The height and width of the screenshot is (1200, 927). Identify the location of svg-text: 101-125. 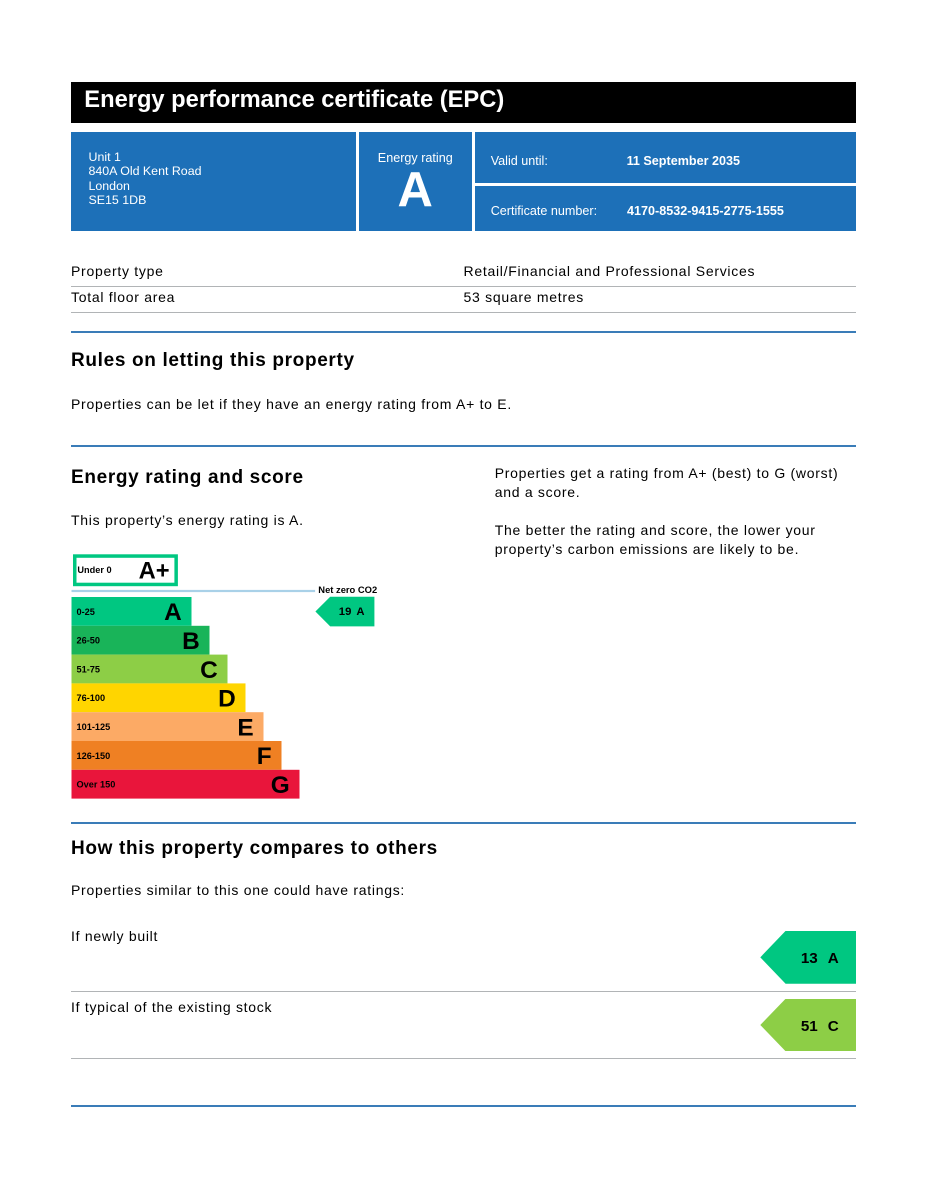
(94, 727).